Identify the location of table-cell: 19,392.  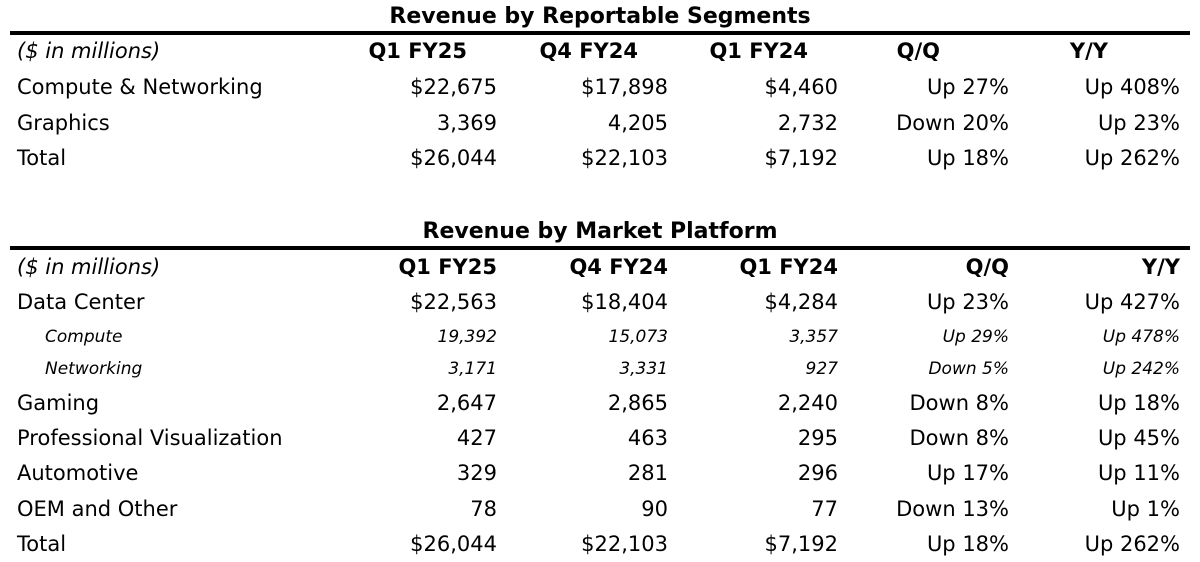
(467, 337).